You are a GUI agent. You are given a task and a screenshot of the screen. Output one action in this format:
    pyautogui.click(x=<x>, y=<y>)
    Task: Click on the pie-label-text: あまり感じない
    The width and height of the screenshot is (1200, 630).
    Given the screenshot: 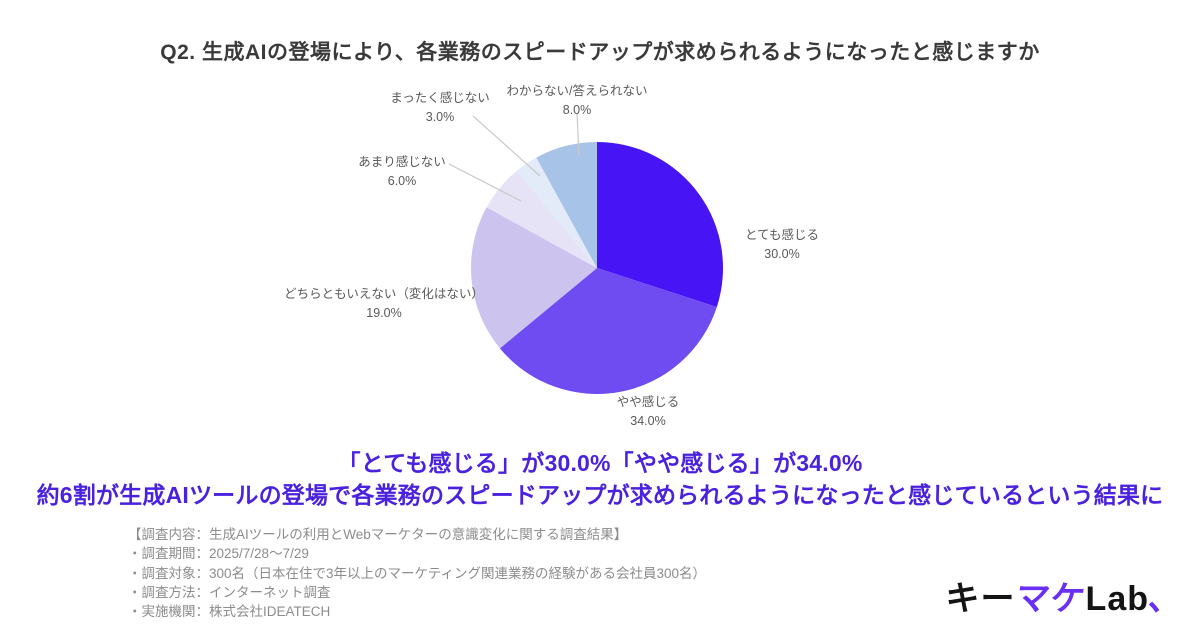 What is the action you would take?
    pyautogui.click(x=402, y=162)
    